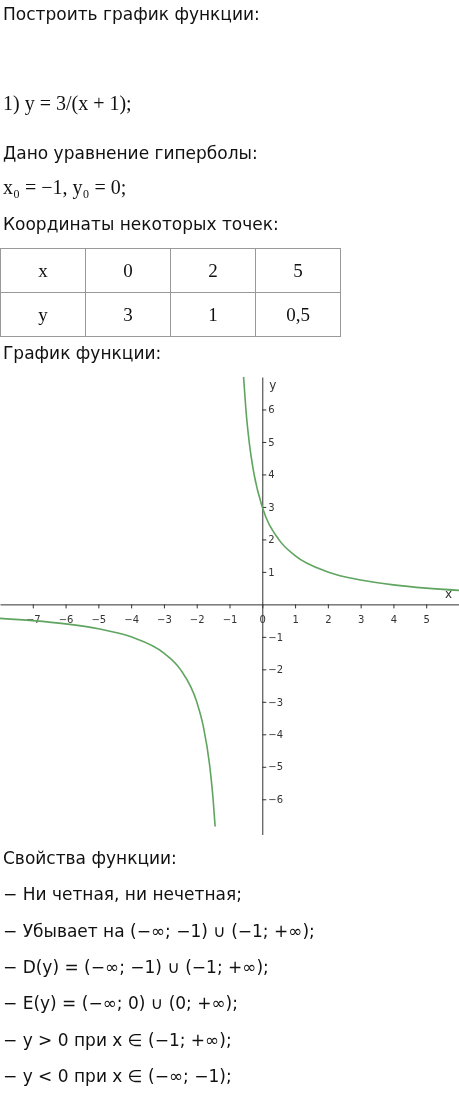 Image resolution: width=459 pixels, height=1116 pixels. What do you see at coordinates (276, 670) in the screenshot?
I see `y-tick-label: −2` at bounding box center [276, 670].